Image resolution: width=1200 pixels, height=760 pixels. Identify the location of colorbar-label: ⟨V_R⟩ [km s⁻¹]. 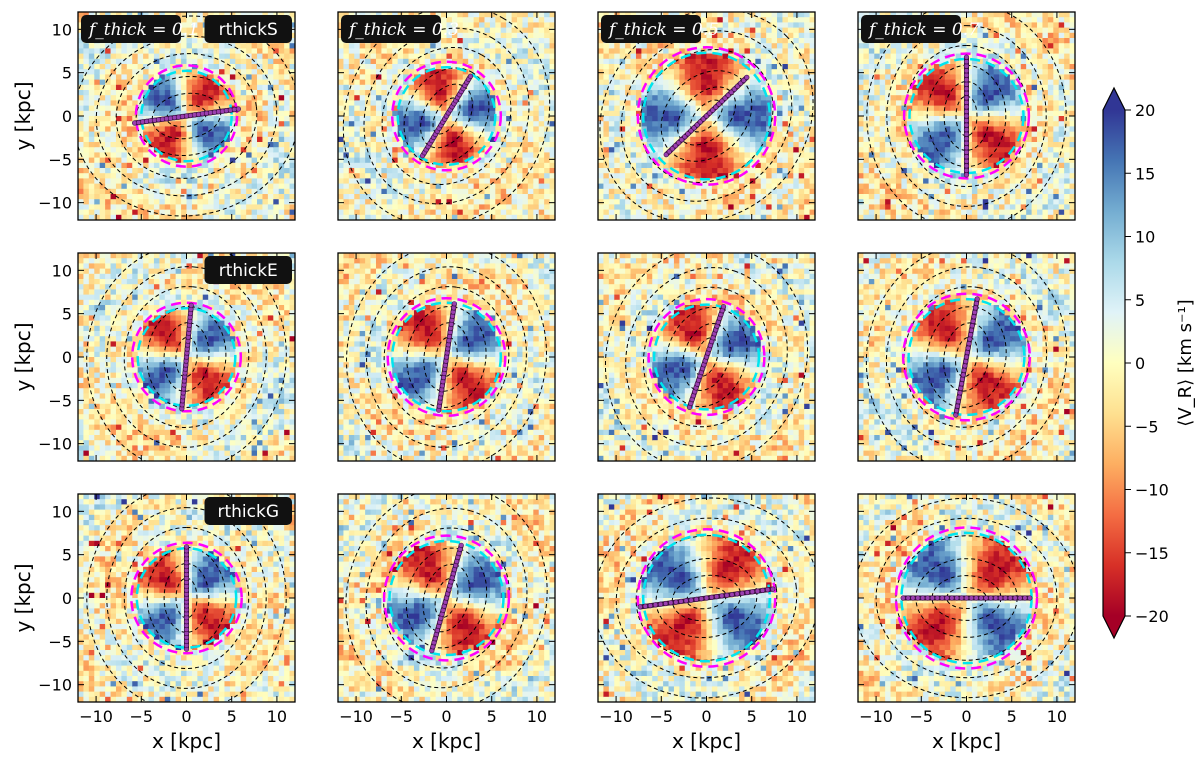
(1185, 362).